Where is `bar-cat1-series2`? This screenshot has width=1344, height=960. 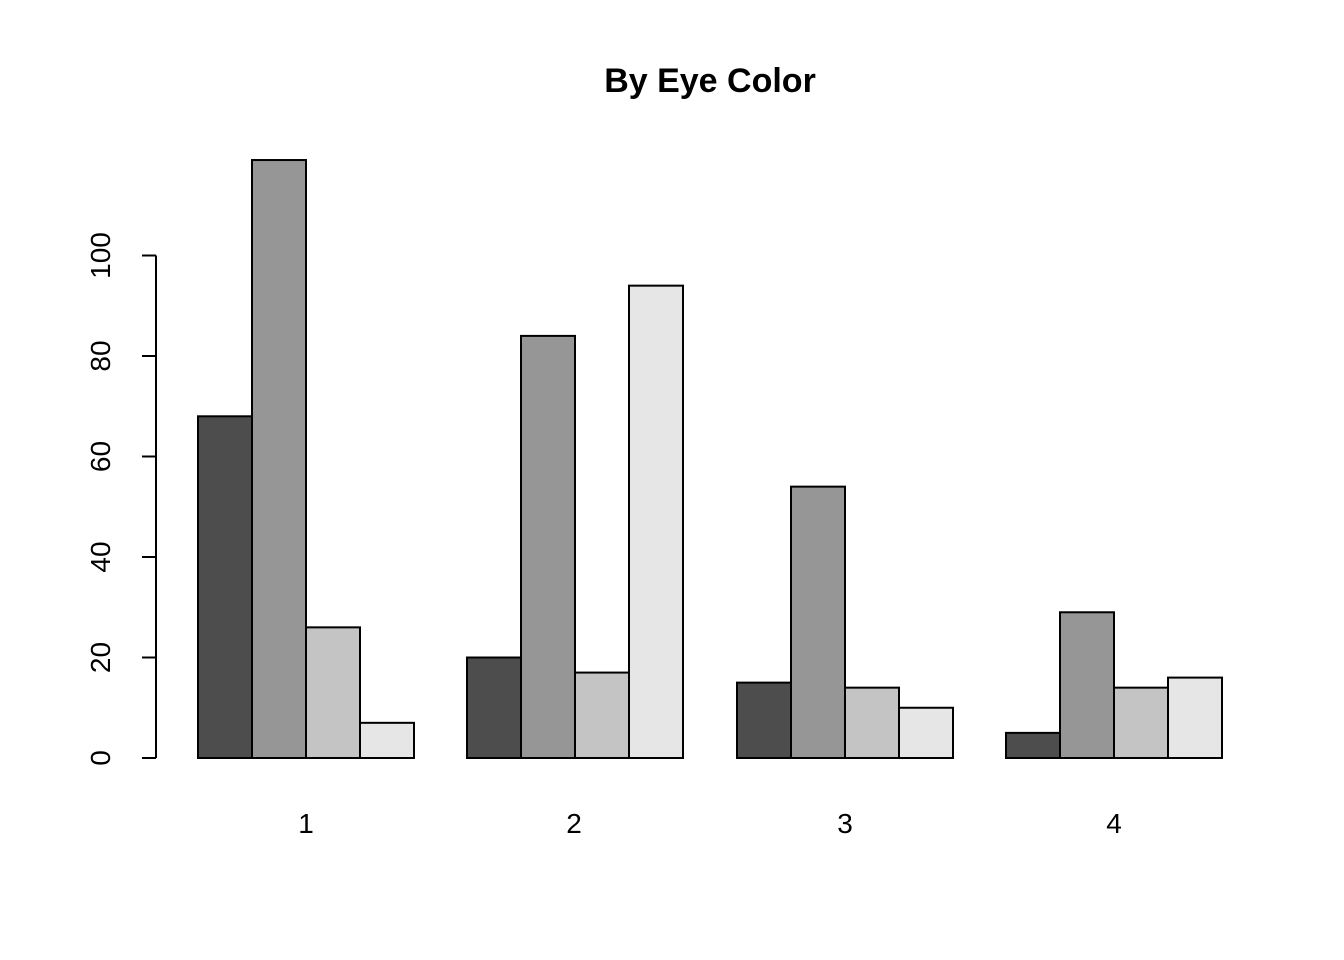 bar-cat1-series2 is located at coordinates (279, 459).